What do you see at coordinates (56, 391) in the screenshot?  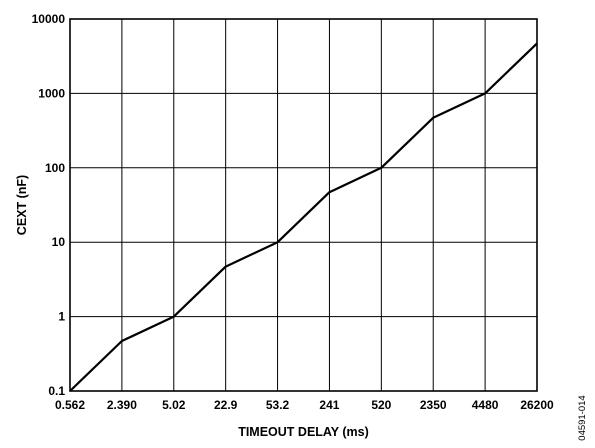 I see `y-tick-label: 0.1` at bounding box center [56, 391].